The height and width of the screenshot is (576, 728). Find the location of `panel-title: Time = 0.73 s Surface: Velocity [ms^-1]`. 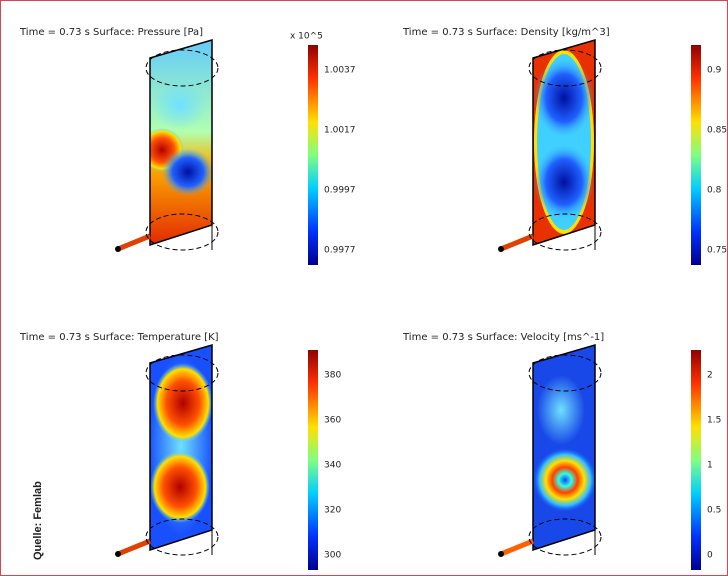

panel-title: Time = 0.73 s Surface: Velocity [ms^-1] is located at coordinates (503, 337).